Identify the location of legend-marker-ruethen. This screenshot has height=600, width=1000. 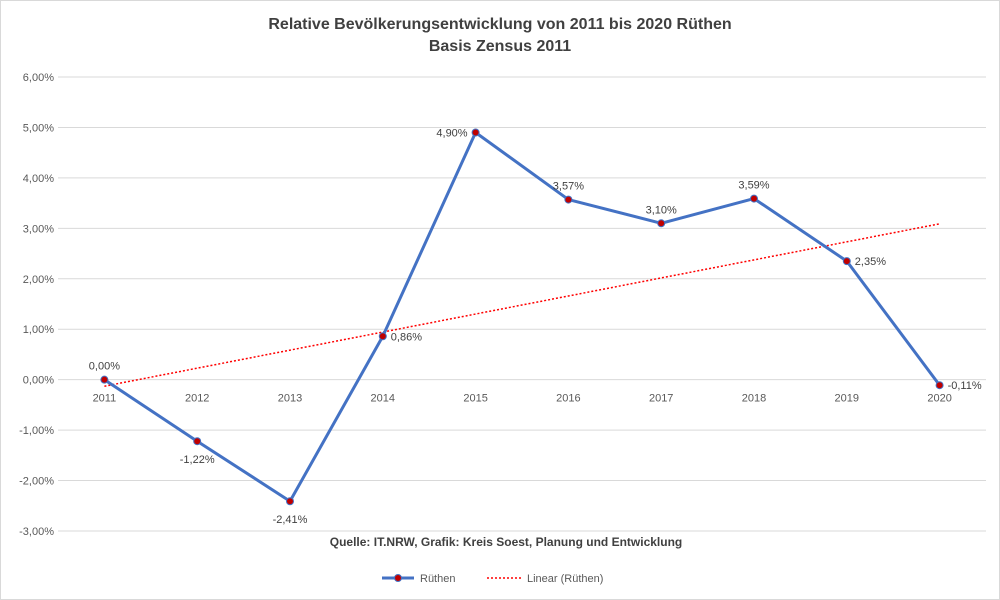
(398, 578).